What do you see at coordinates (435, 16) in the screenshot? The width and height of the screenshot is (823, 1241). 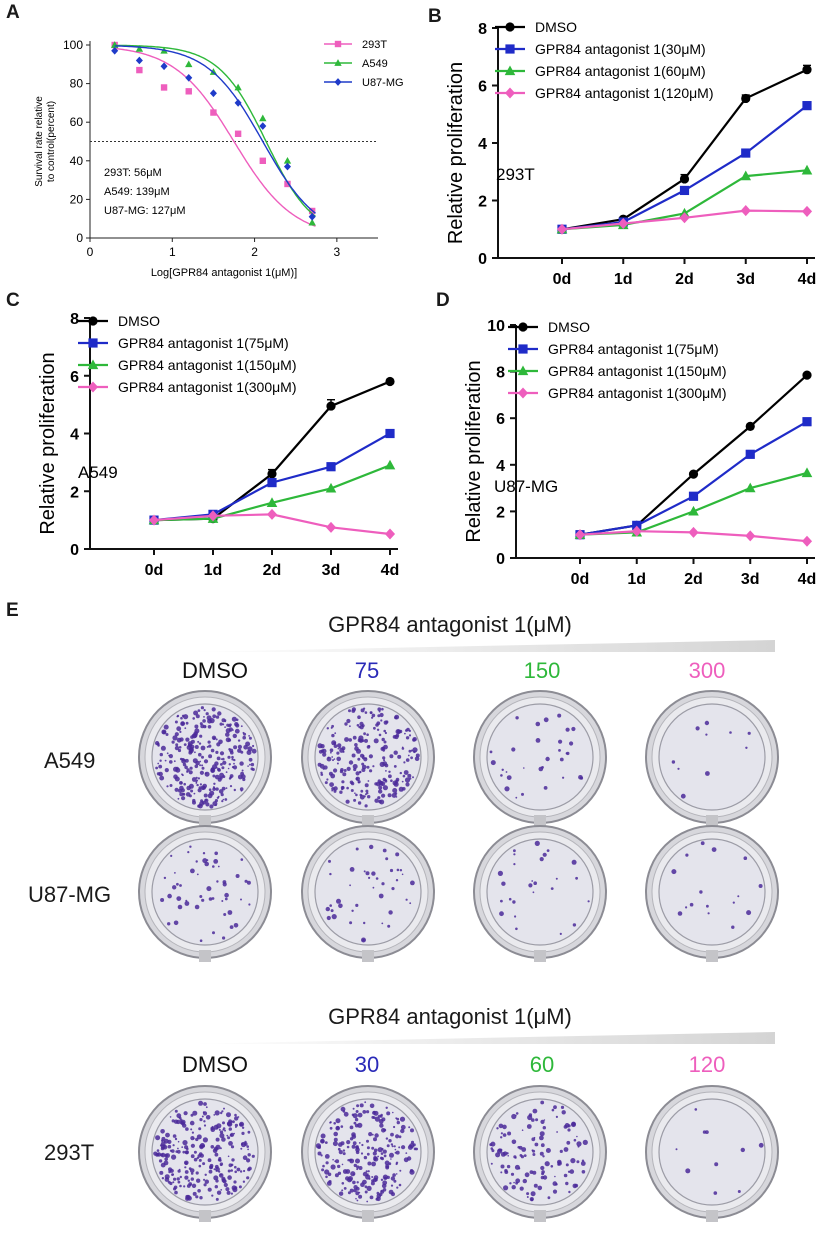 I see `panel-letter-b: B` at bounding box center [435, 16].